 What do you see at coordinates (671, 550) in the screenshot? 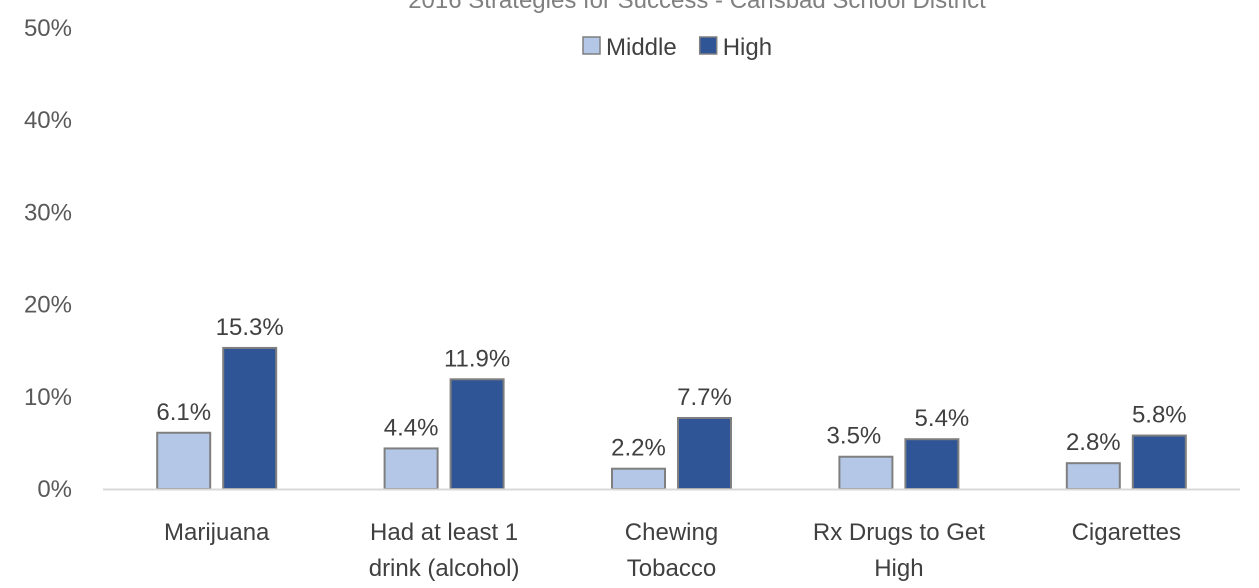
I see `x-category-label: Chewing Tobacco` at bounding box center [671, 550].